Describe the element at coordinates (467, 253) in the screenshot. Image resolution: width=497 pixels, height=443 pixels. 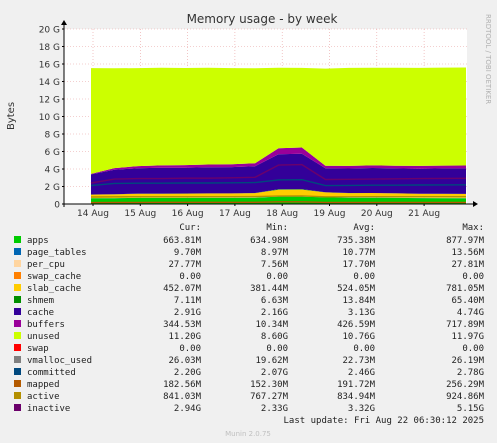
I see `legend-max-value: 13.56M` at that location.